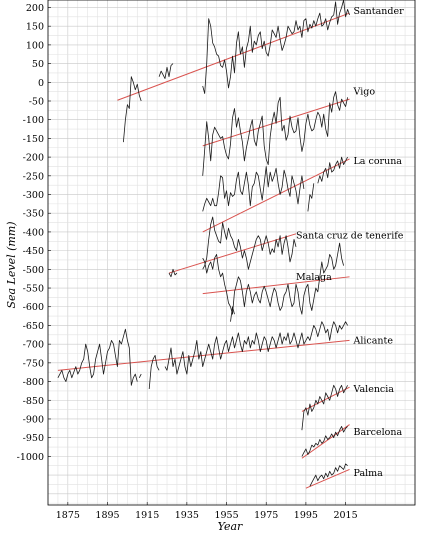 Image resolution: width=422 pixels, height=546 pixels. What do you see at coordinates (30, 457) in the screenshot?
I see `y-tick-label: -1000` at bounding box center [30, 457].